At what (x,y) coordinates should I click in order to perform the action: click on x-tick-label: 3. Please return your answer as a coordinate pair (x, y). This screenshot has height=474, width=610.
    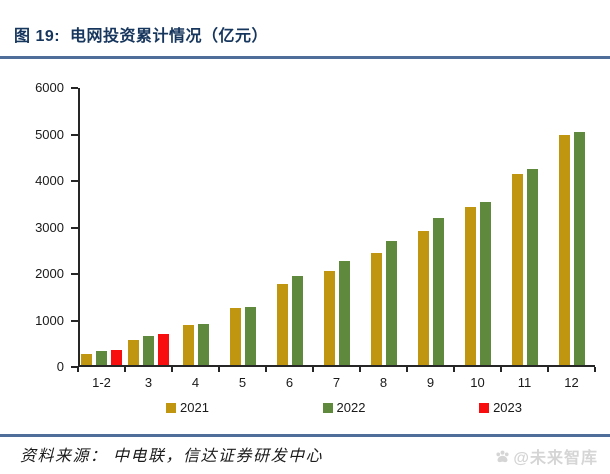
    Looking at the image, I should click on (148, 382).